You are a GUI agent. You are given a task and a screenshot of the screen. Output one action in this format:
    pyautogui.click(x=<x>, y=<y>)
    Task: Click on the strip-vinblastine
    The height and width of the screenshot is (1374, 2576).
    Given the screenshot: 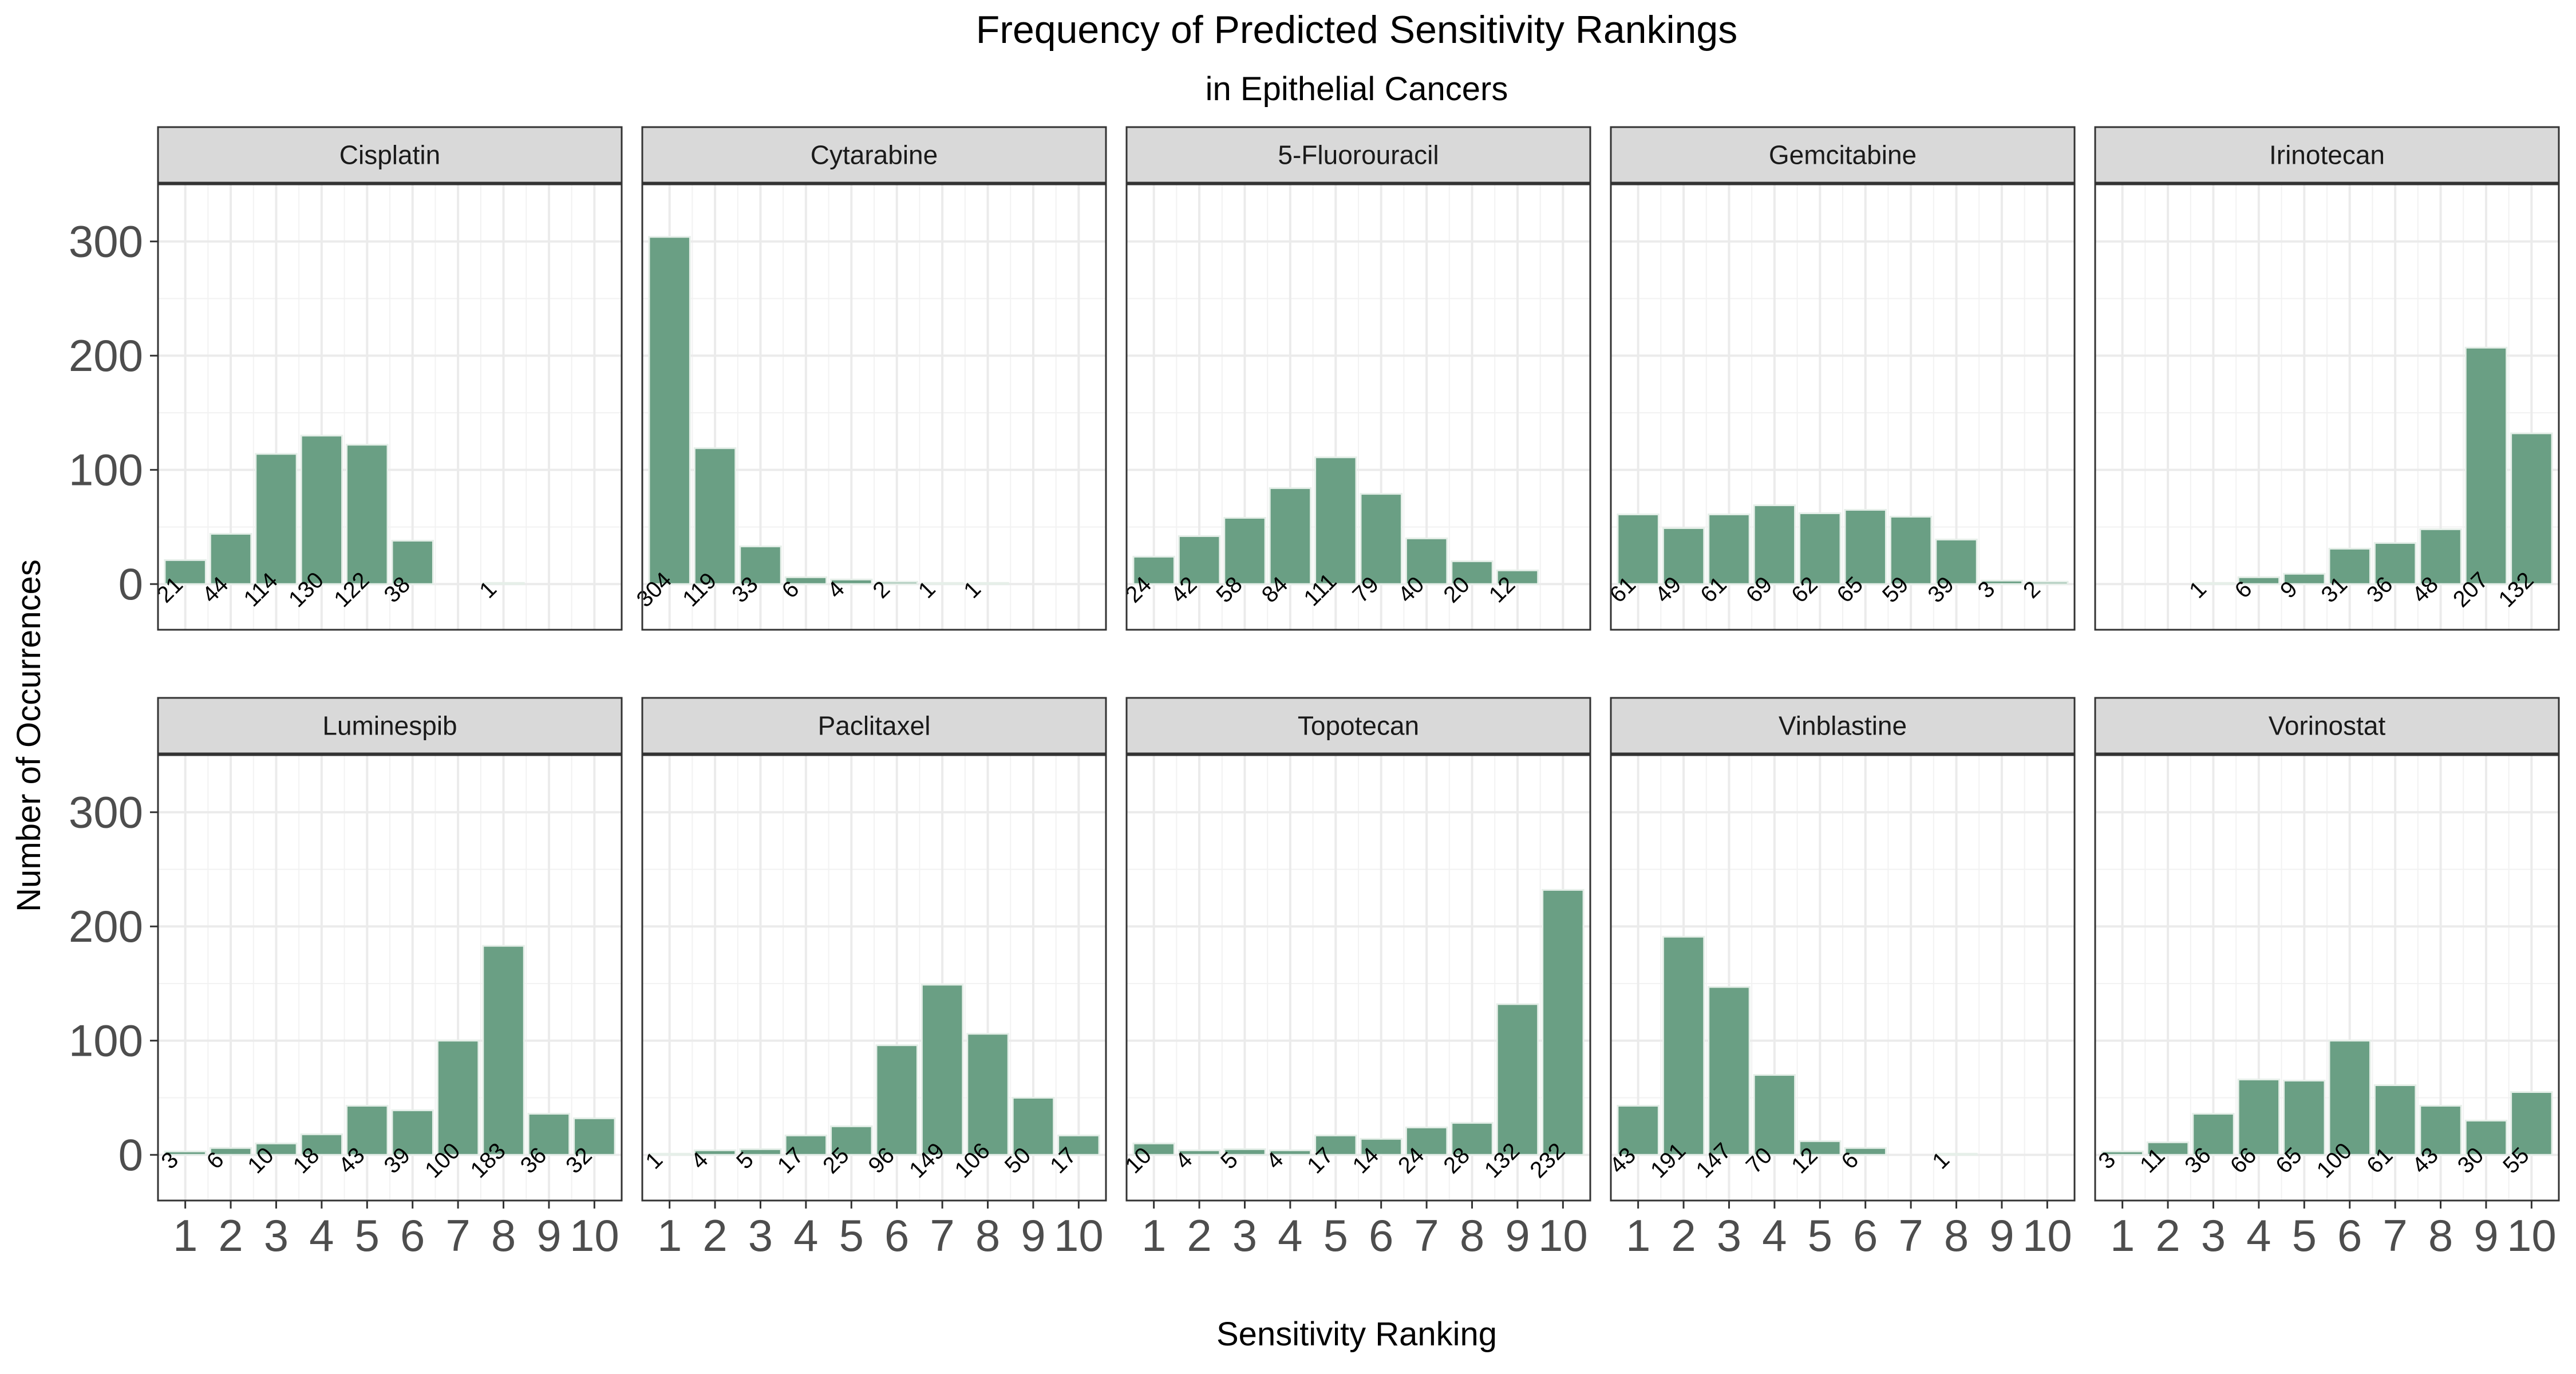 What is the action you would take?
    pyautogui.click(x=1843, y=726)
    